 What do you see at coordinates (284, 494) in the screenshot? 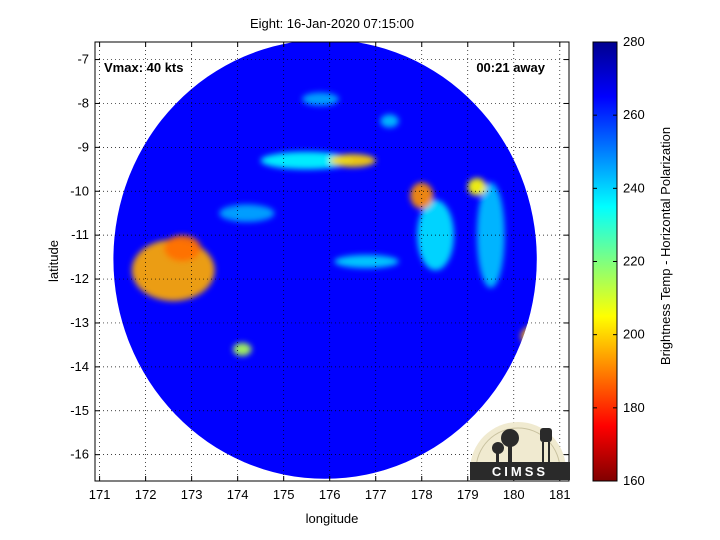
I see `x-tick-label: 175` at bounding box center [284, 494].